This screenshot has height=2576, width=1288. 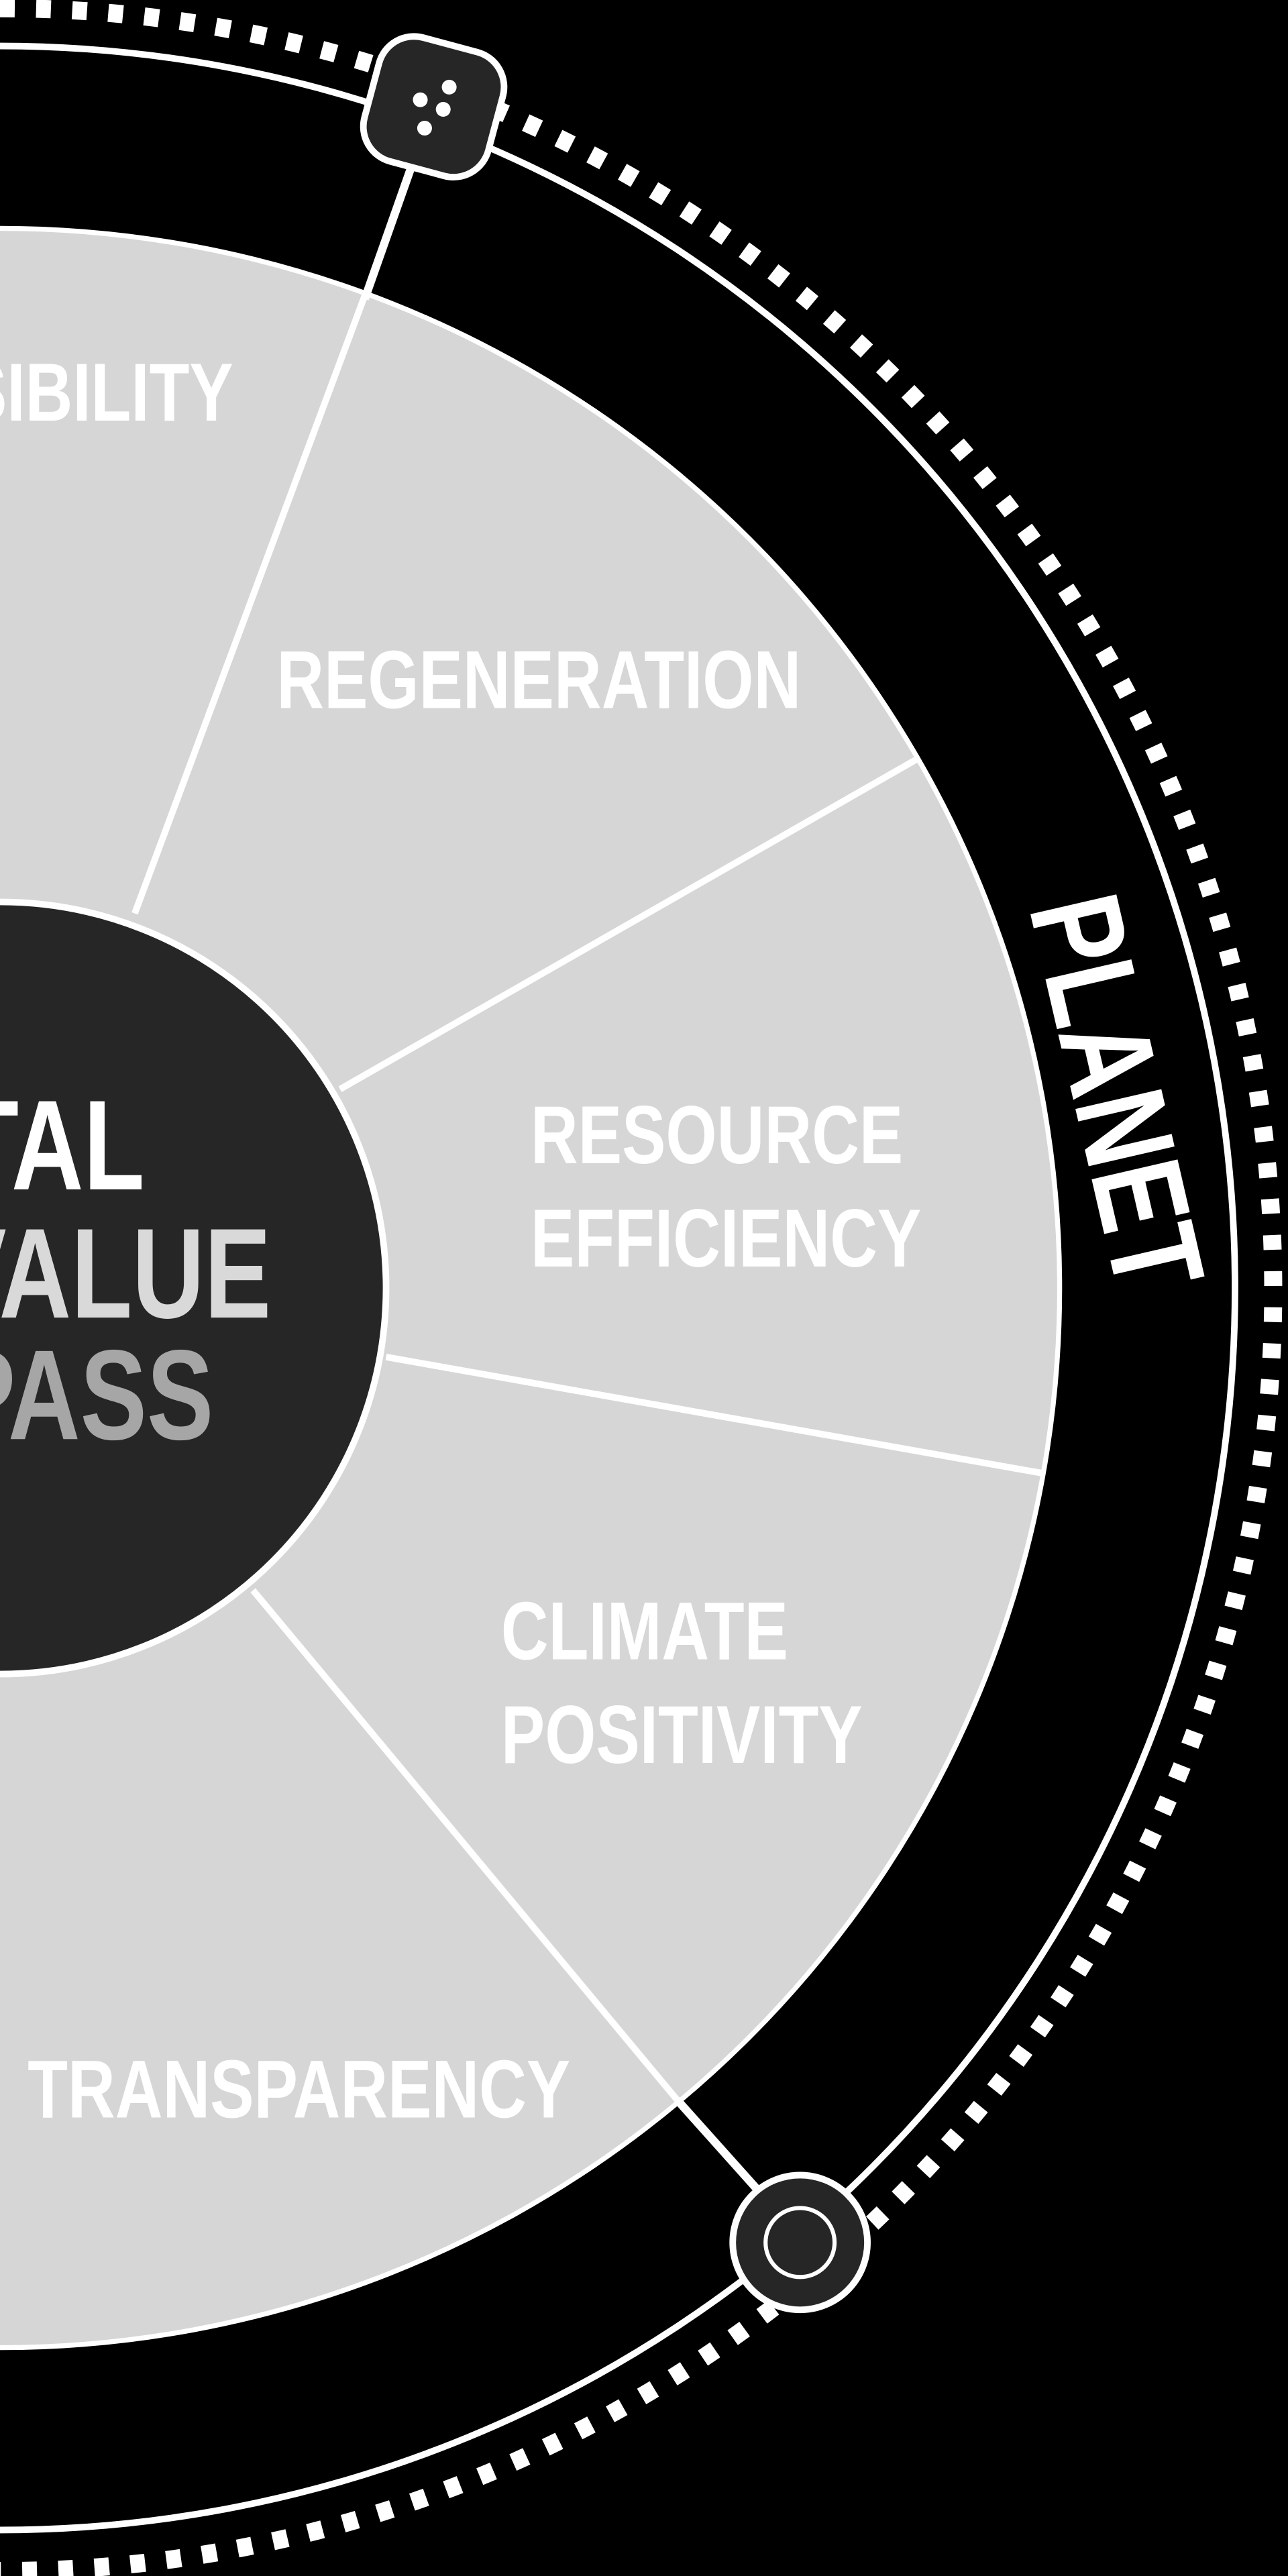 What do you see at coordinates (644, 1631) in the screenshot?
I see `segment-label-climate: CLIMATE` at bounding box center [644, 1631].